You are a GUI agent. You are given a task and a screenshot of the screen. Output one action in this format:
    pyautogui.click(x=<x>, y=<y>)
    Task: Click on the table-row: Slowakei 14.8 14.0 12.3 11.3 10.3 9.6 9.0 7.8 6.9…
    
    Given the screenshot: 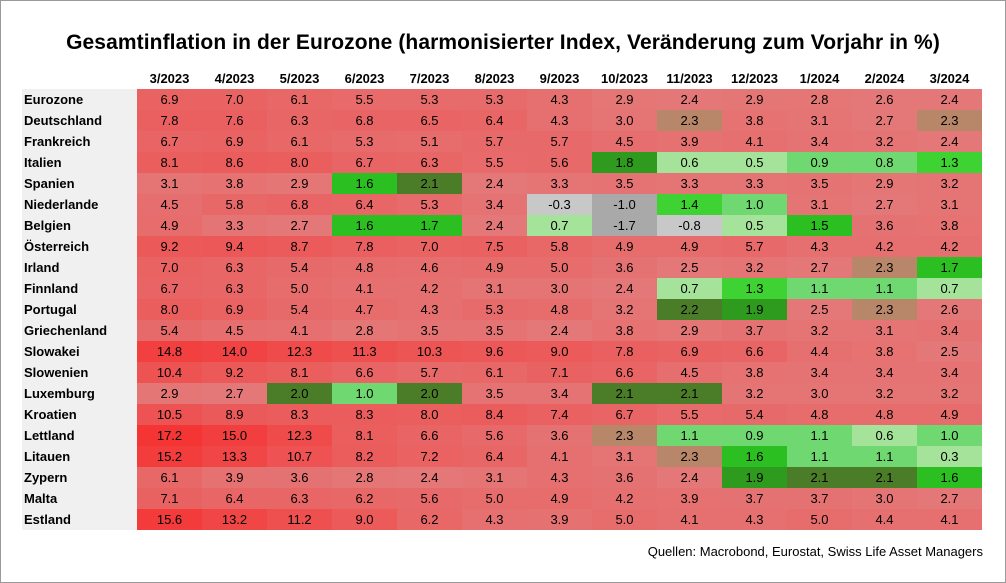 What is the action you would take?
    pyautogui.click(x=502, y=351)
    